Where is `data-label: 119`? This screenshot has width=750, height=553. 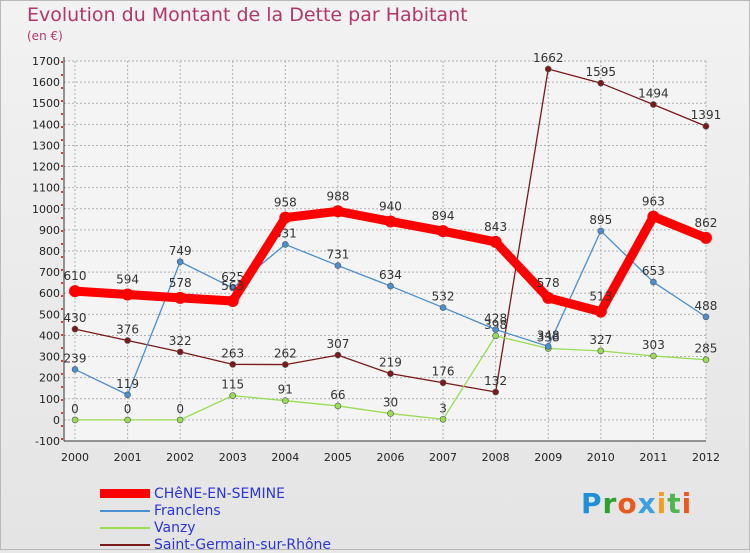
data-label: 119 is located at coordinates (127, 384).